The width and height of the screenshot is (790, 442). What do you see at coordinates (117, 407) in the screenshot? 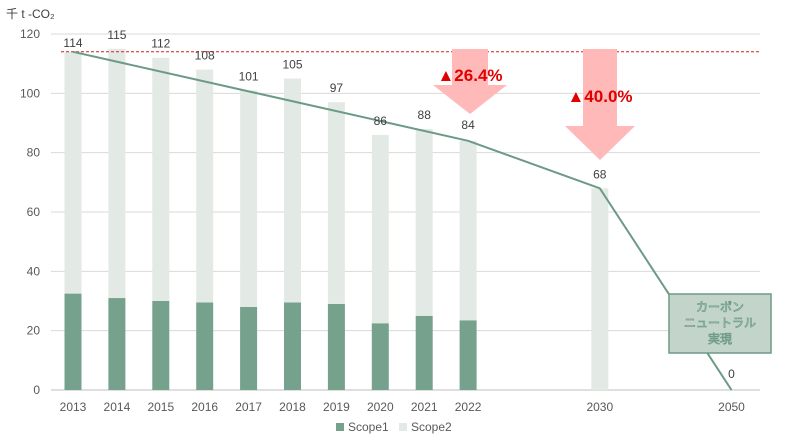
I see `x-tick-label: 2014` at bounding box center [117, 407].